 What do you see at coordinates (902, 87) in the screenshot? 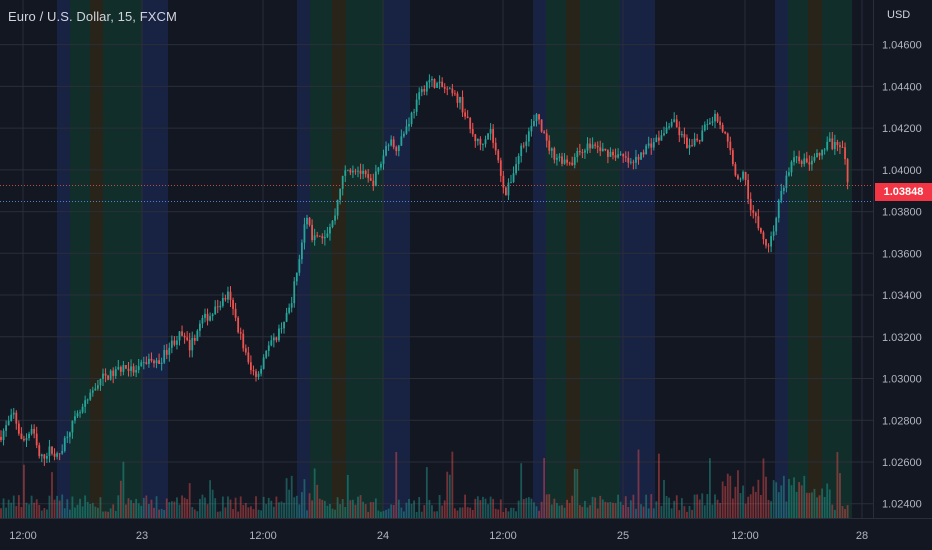
I see `y-tick-label-10: 1.04400` at bounding box center [902, 87].